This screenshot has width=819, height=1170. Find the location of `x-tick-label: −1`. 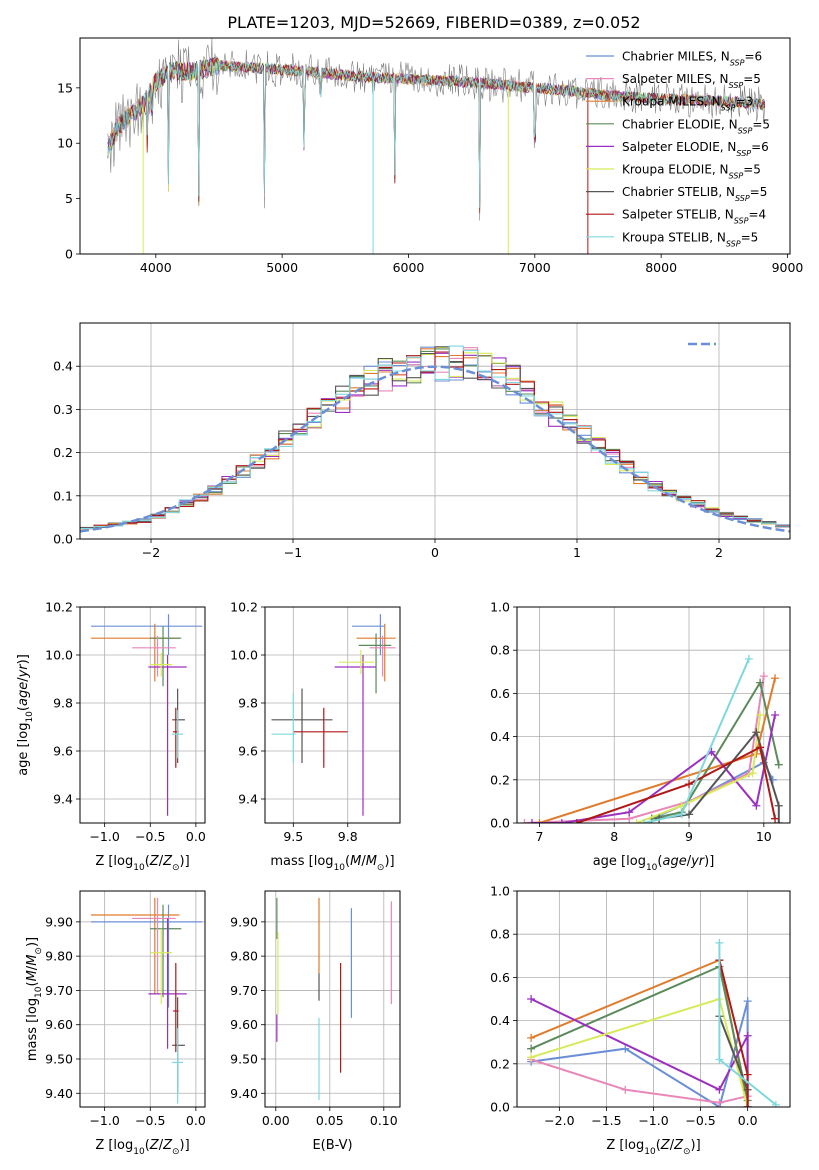

x-tick-label: −1 is located at coordinates (293, 552).